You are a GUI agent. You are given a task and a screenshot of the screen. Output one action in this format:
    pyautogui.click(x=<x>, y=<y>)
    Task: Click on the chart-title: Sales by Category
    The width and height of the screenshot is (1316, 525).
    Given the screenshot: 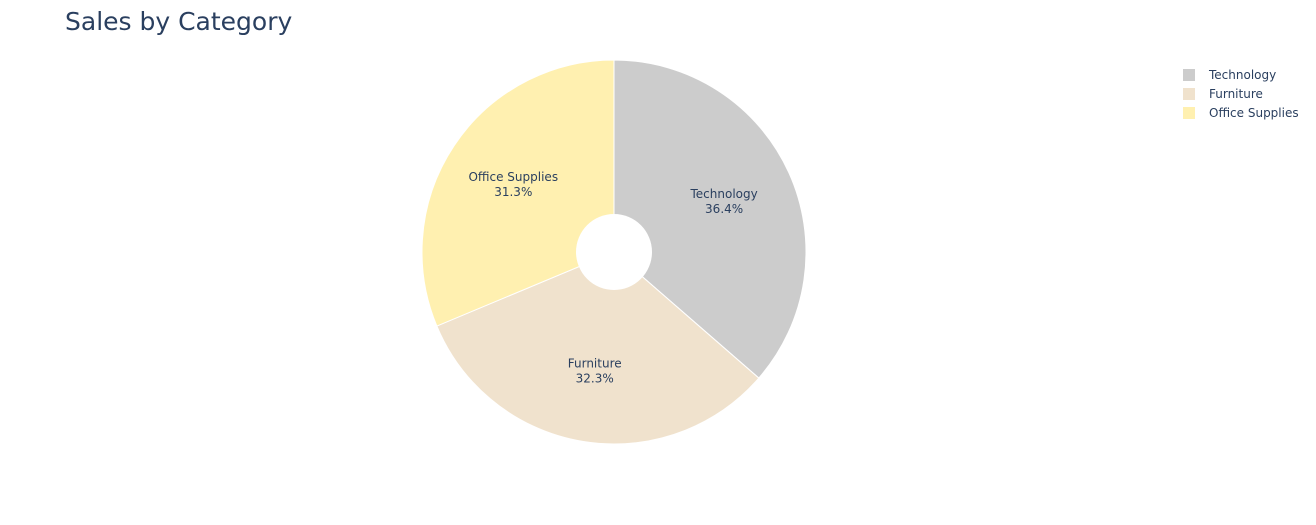 What is the action you would take?
    pyautogui.click(x=179, y=21)
    